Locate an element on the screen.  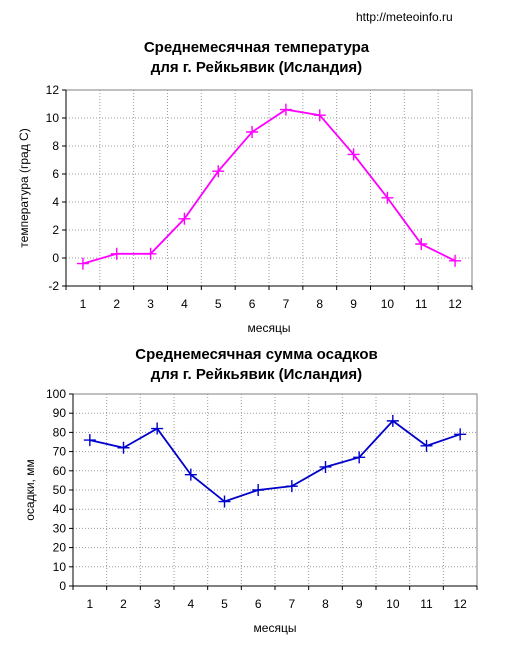
y-tick-label: 12 is located at coordinates (53, 90).